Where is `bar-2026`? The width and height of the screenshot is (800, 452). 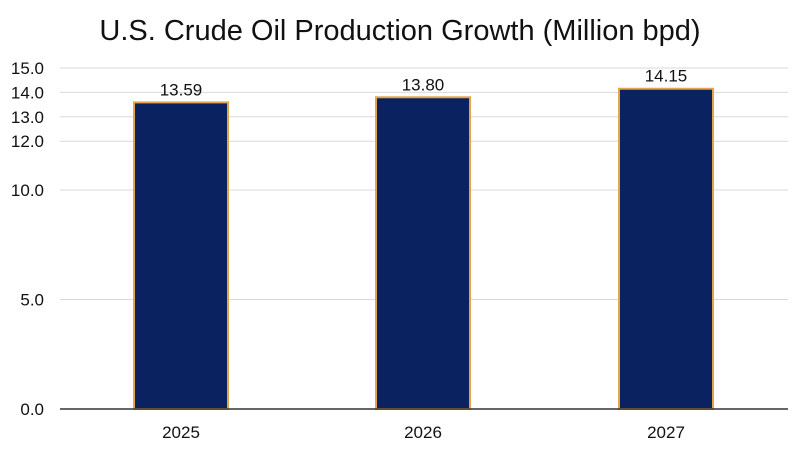 bar-2026 is located at coordinates (423, 253).